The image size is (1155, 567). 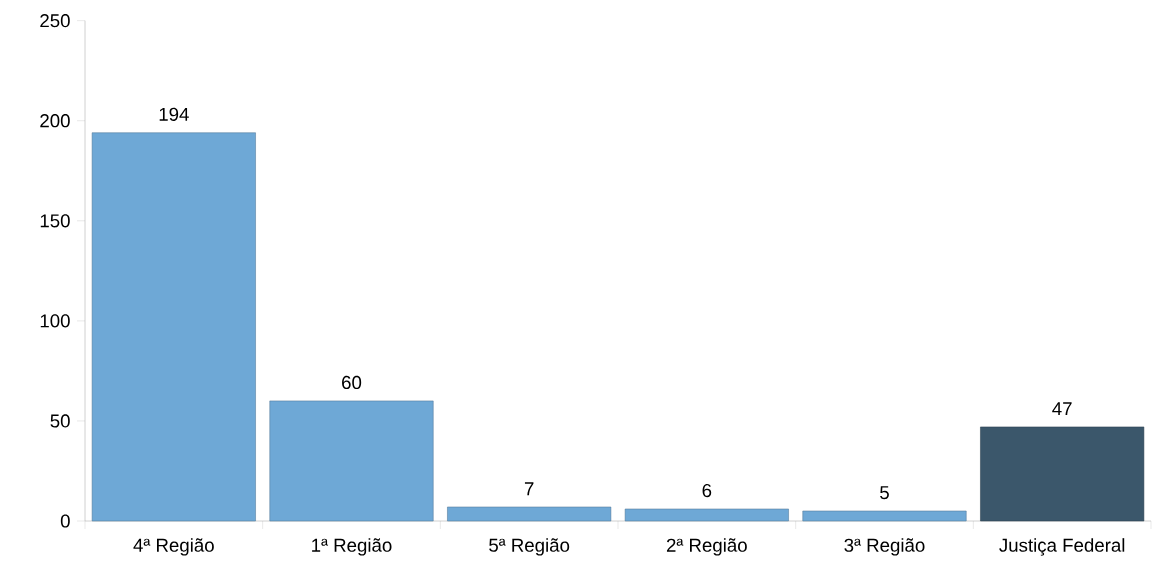 I want to click on x-tick-label: Justiça Federal, so click(x=1062, y=547).